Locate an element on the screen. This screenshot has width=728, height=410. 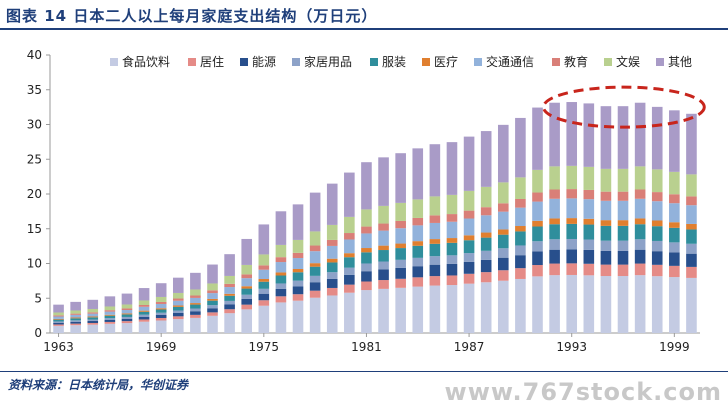
legend-label: 食品饮料 is located at coordinates (146, 61).